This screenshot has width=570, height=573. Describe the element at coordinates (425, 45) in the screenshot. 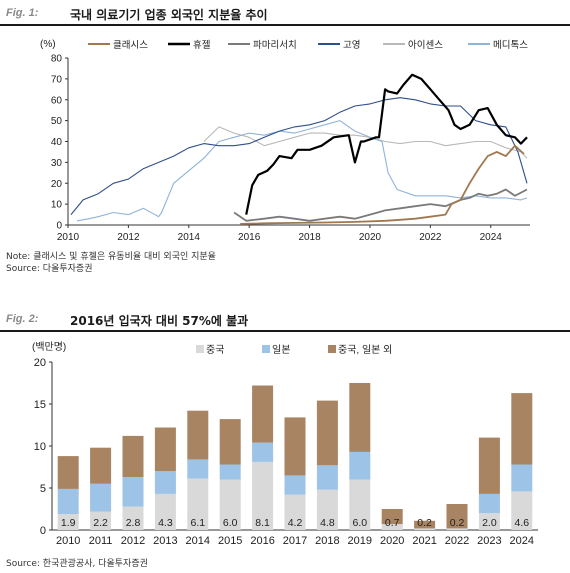

I see `figure1-legend-label: 아이센스` at that location.